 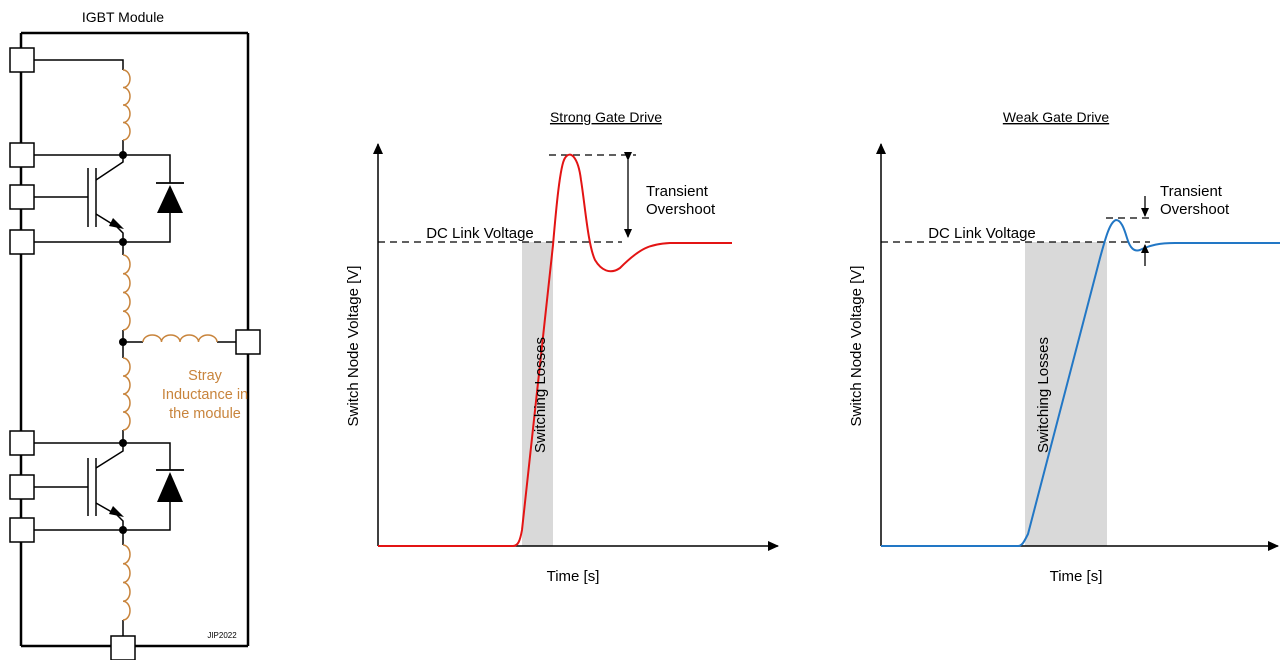 What do you see at coordinates (123, 647) in the screenshot?
I see `terminal-dc-minus` at bounding box center [123, 647].